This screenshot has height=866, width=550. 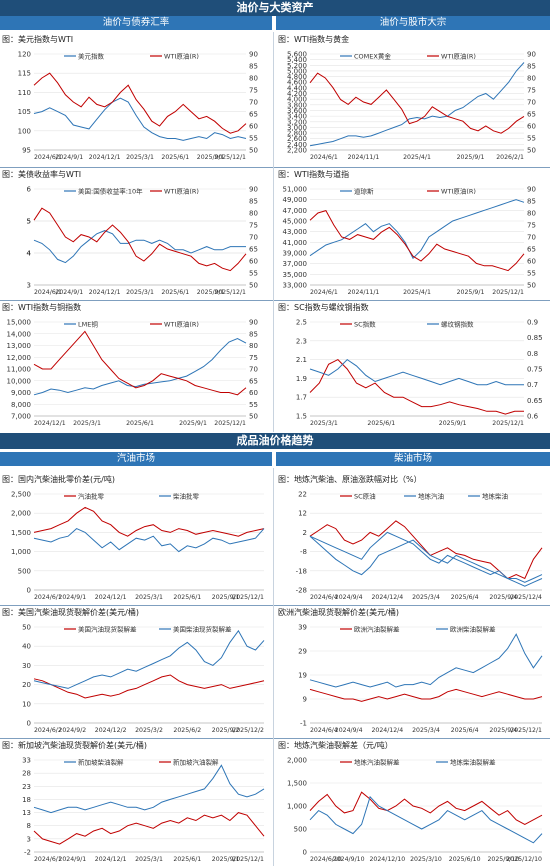 What do you see at coordinates (297, 117) in the screenshot?
I see `y-tick-label: 3,400` at bounding box center [297, 117].